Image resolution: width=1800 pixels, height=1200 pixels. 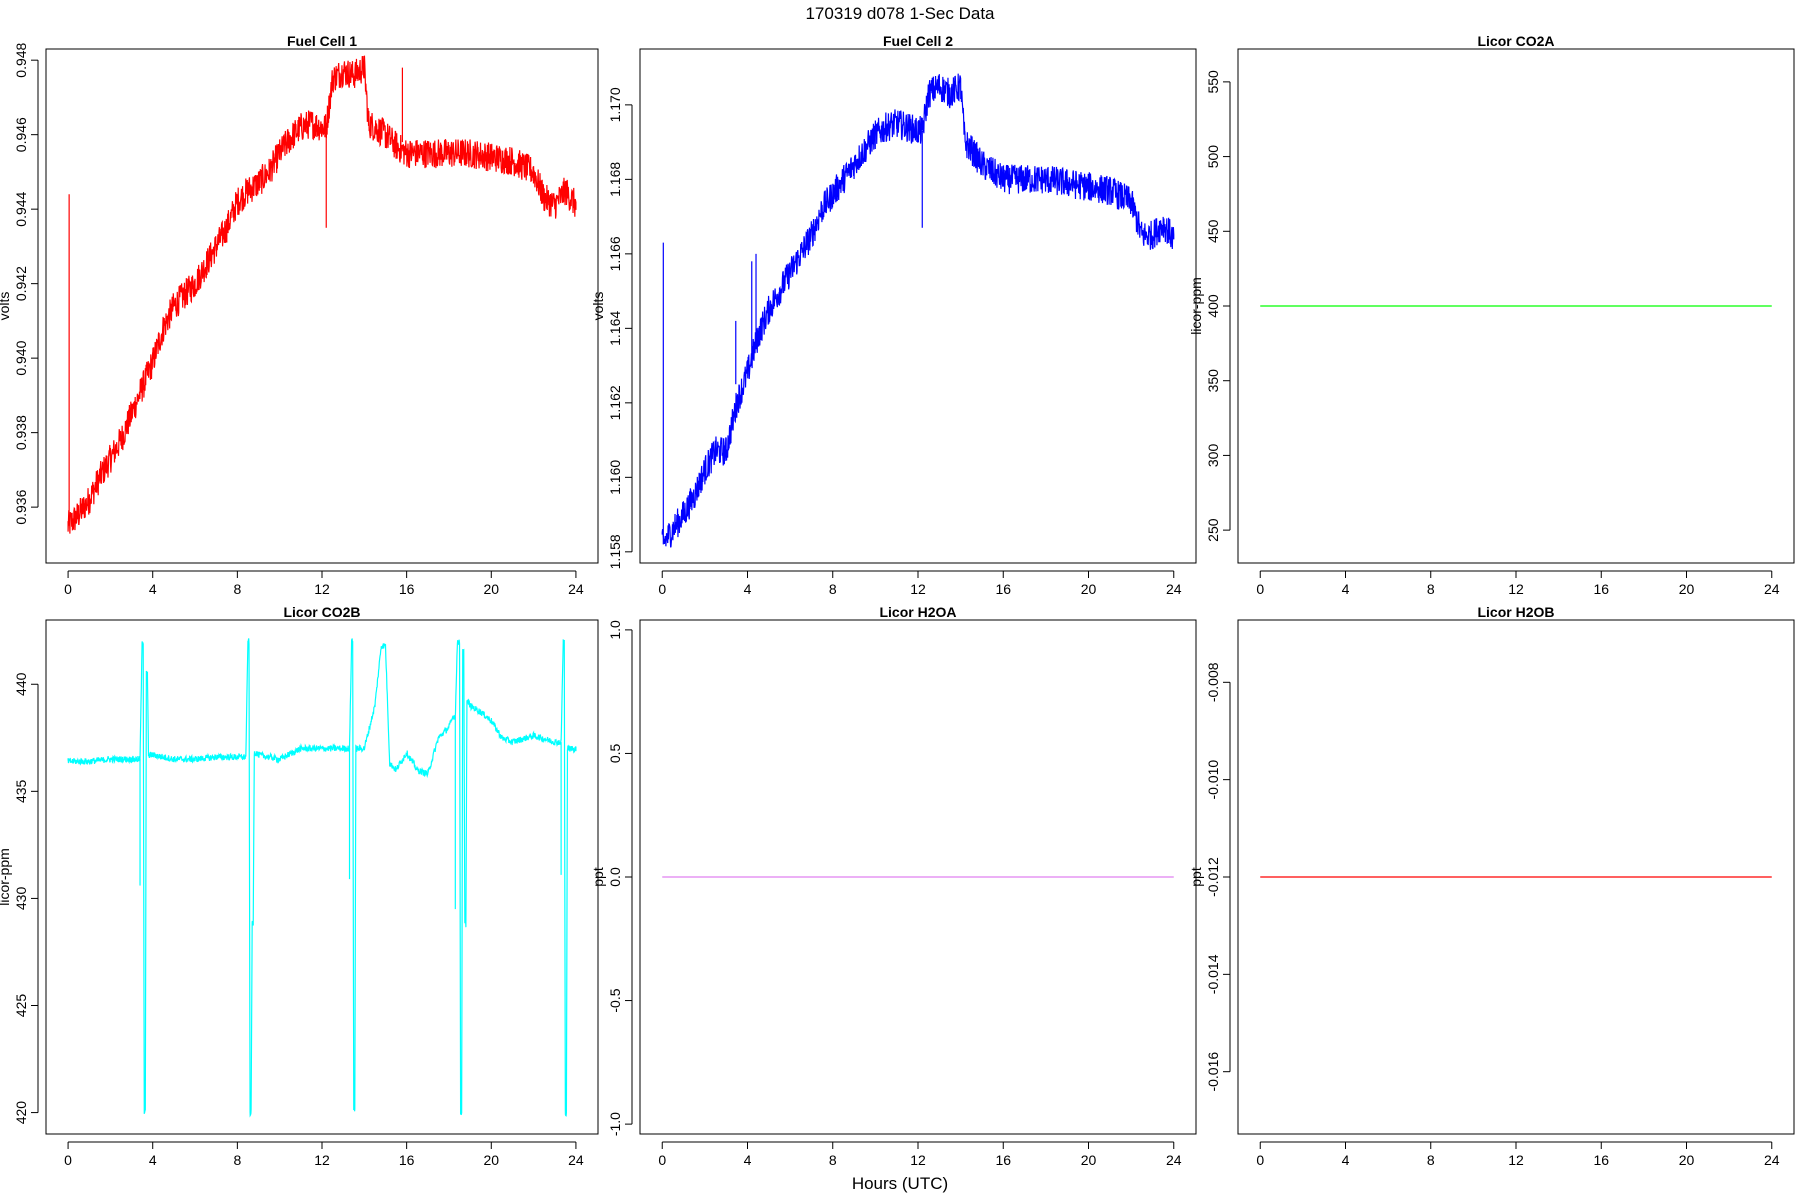 I want to click on y-tick-label: 1.162, so click(x=615, y=402).